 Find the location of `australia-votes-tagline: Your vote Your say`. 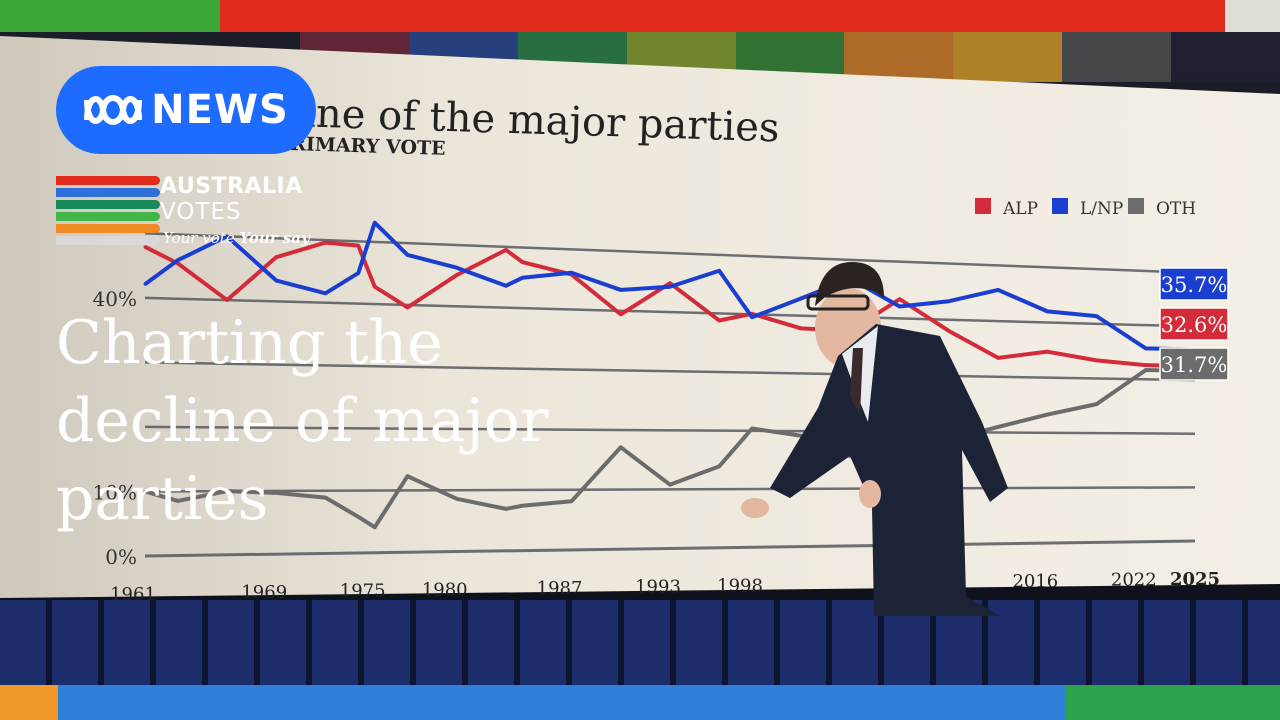

australia-votes-tagline: Your vote Your say is located at coordinates (236, 238).